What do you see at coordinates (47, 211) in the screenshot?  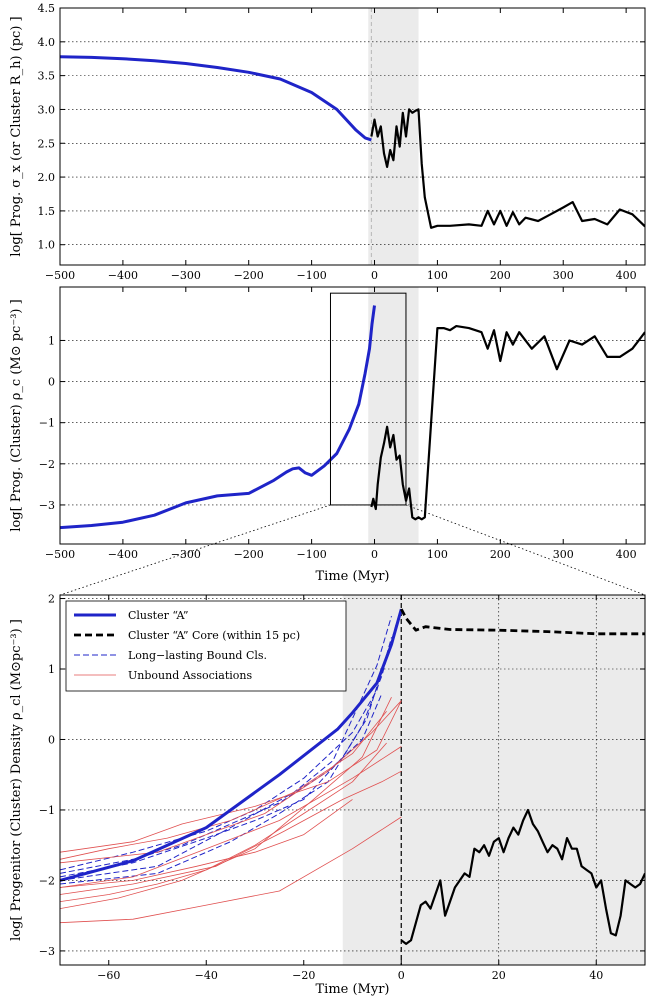 I see `y-tick-label: 1.5` at bounding box center [47, 211].